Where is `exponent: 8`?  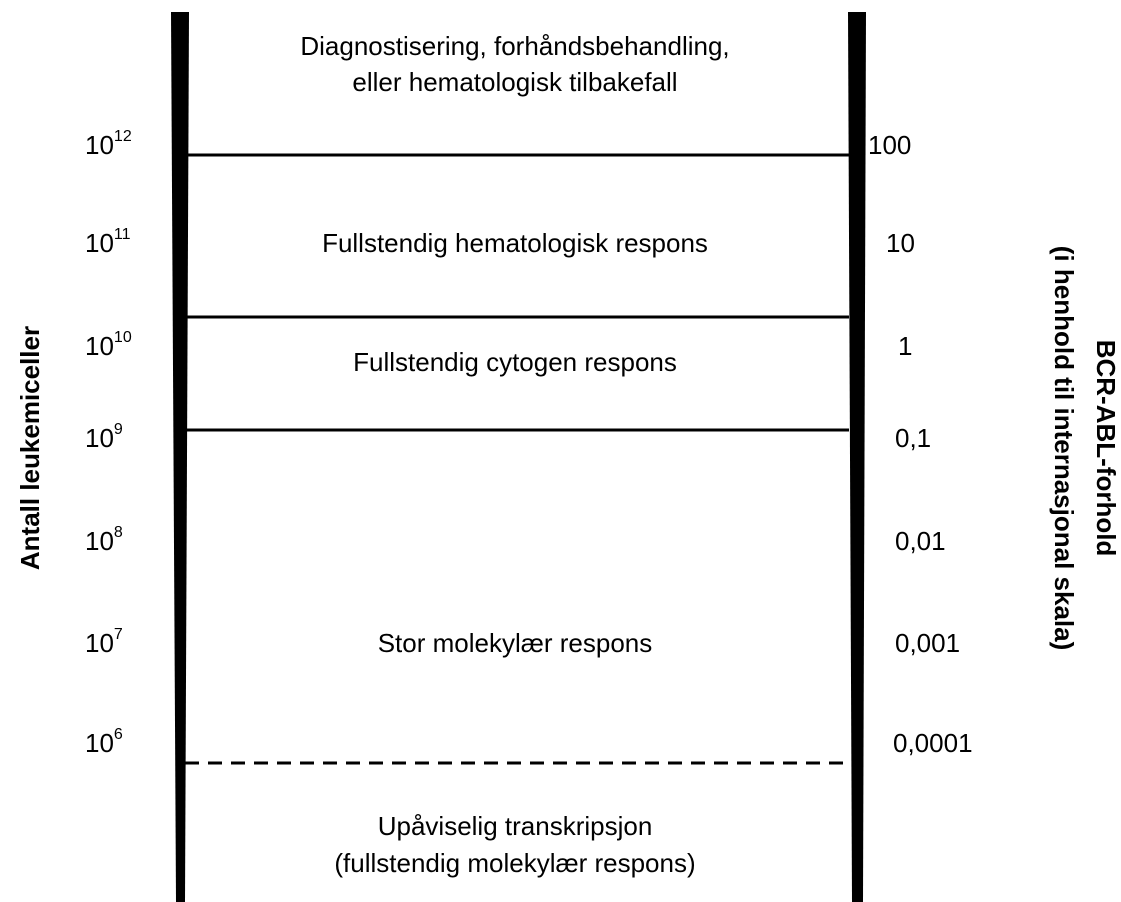 exponent: 8 is located at coordinates (118, 532).